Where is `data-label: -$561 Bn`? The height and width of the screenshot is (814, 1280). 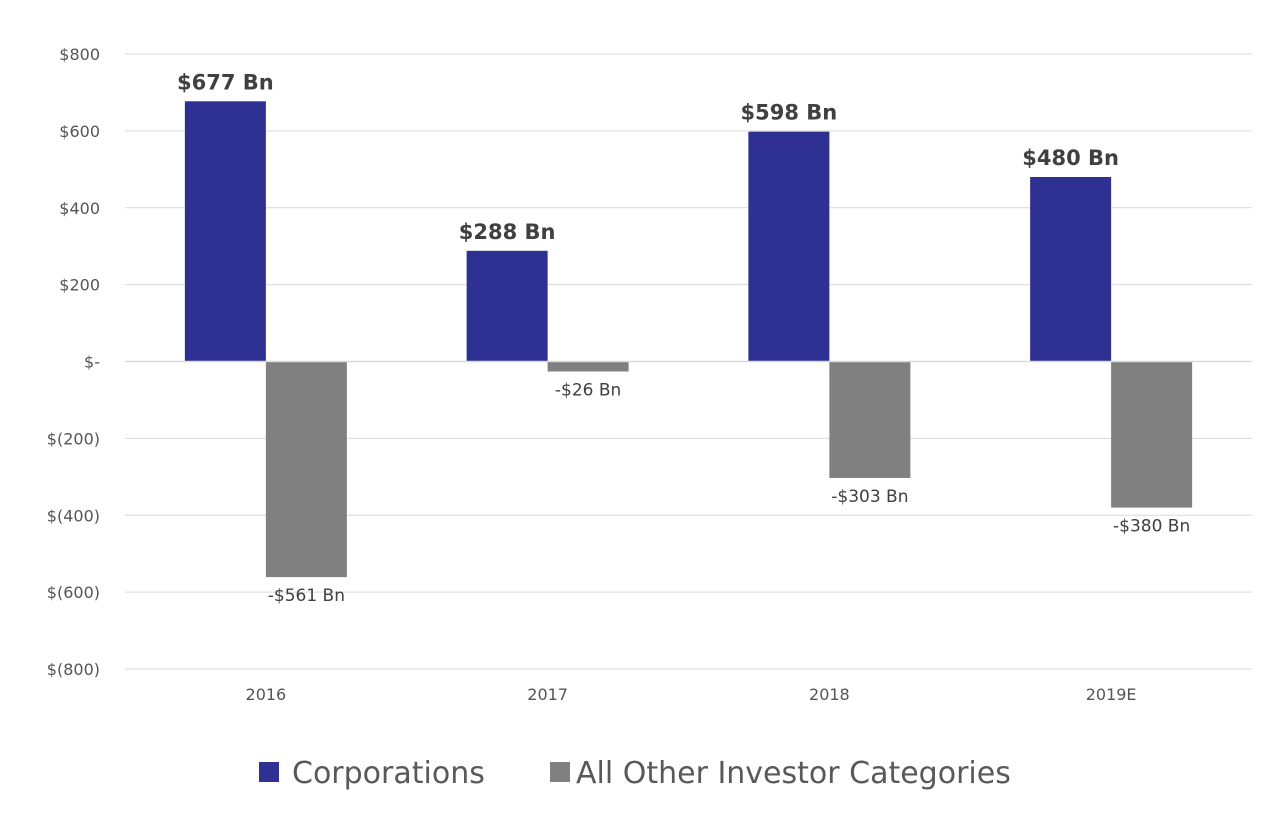 data-label: -$561 Bn is located at coordinates (306, 596).